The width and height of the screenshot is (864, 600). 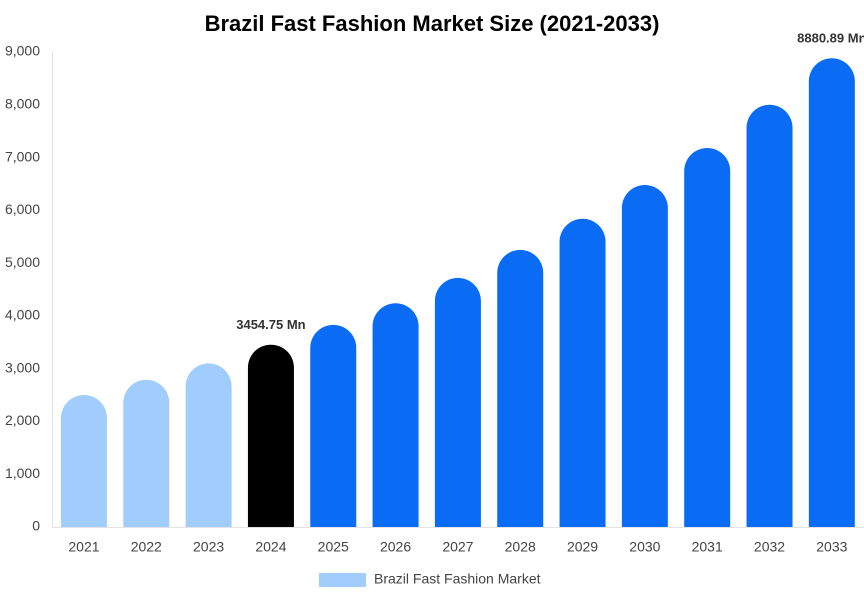 I want to click on x-tick-label: 2032, so click(x=769, y=547).